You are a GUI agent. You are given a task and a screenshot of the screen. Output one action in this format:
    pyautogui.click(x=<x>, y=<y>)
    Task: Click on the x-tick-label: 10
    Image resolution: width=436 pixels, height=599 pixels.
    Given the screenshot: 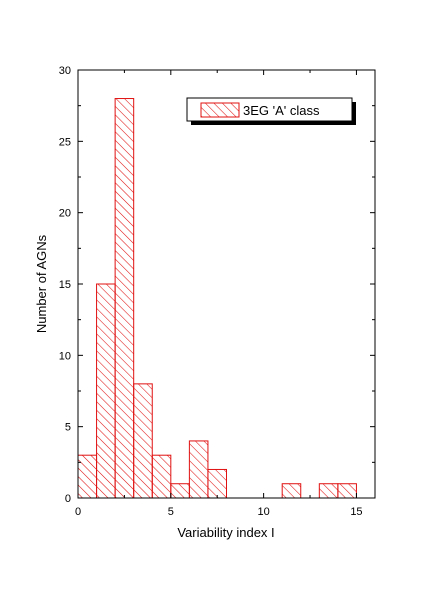 What is the action you would take?
    pyautogui.click(x=264, y=512)
    